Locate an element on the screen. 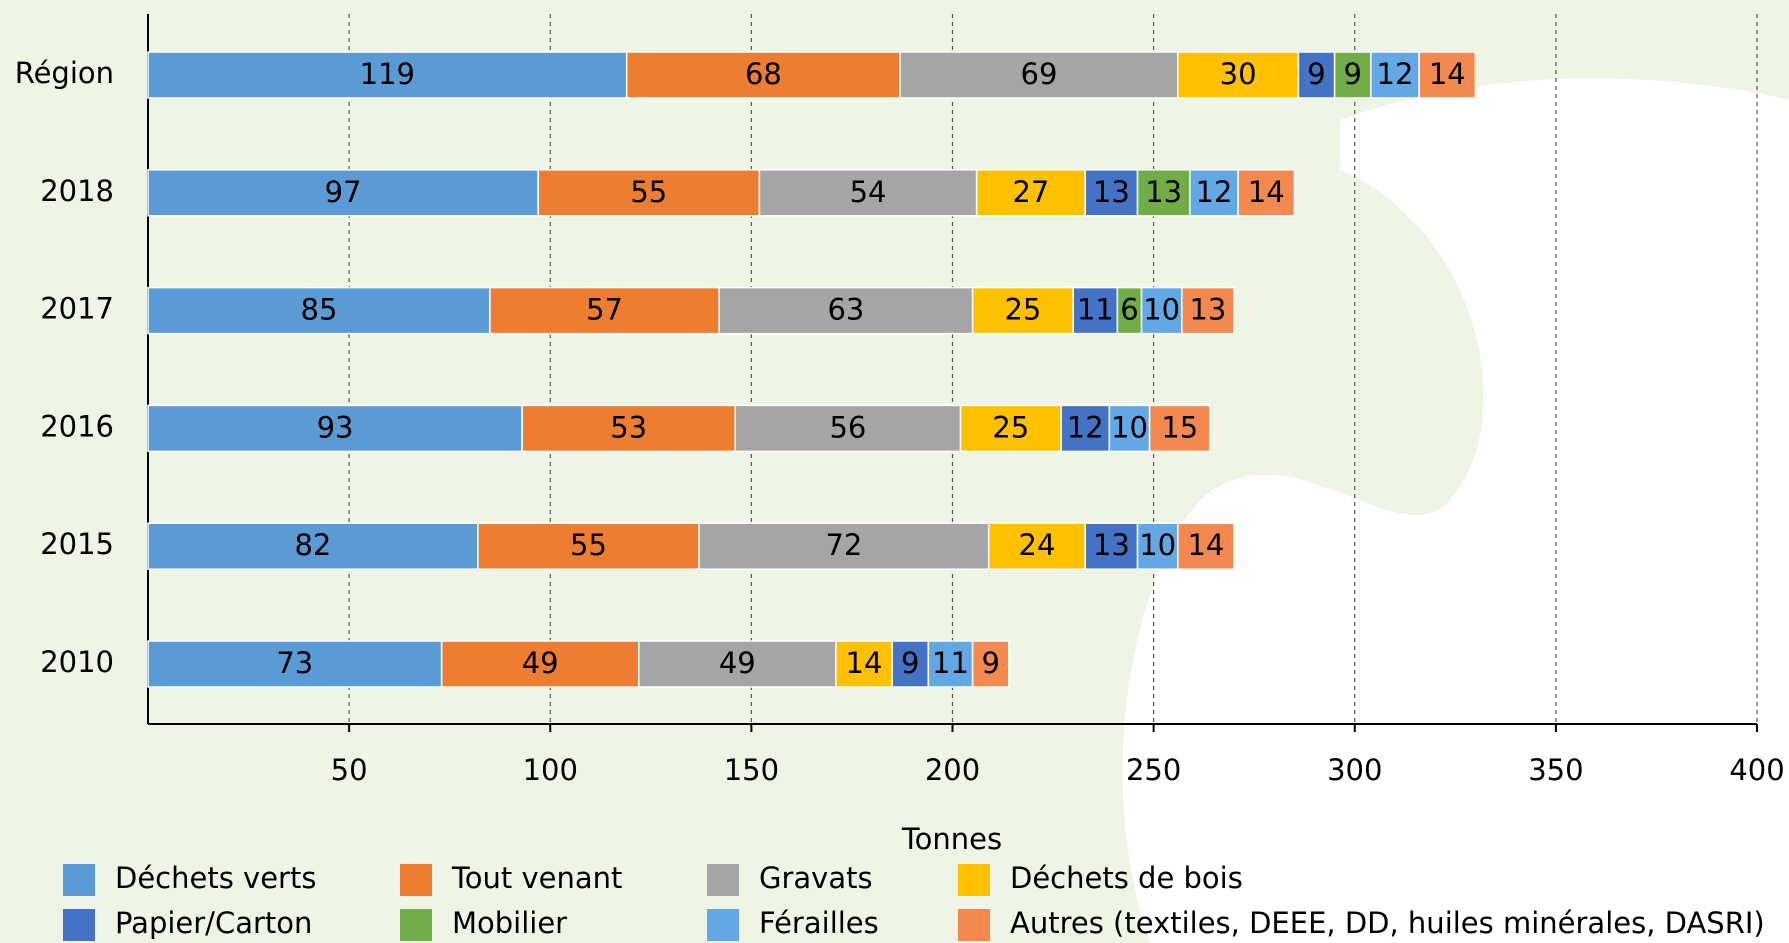  x-tick-label: 350 is located at coordinates (1555, 770).